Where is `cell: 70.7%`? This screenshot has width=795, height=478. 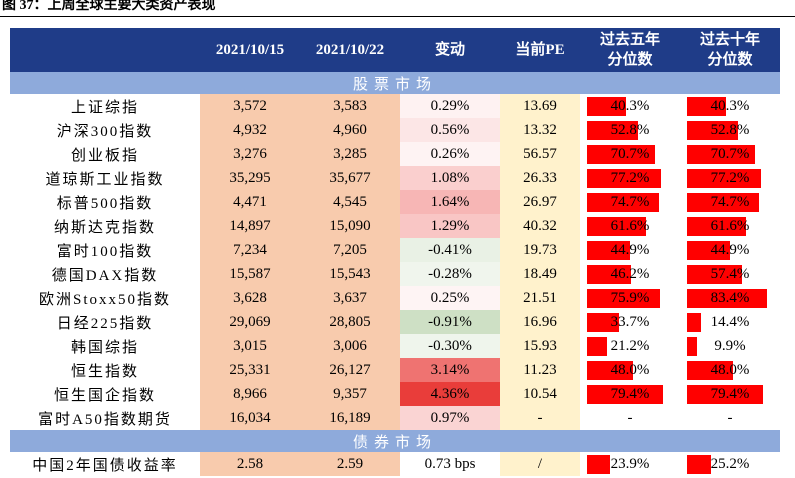
cell: 70.7% is located at coordinates (730, 154).